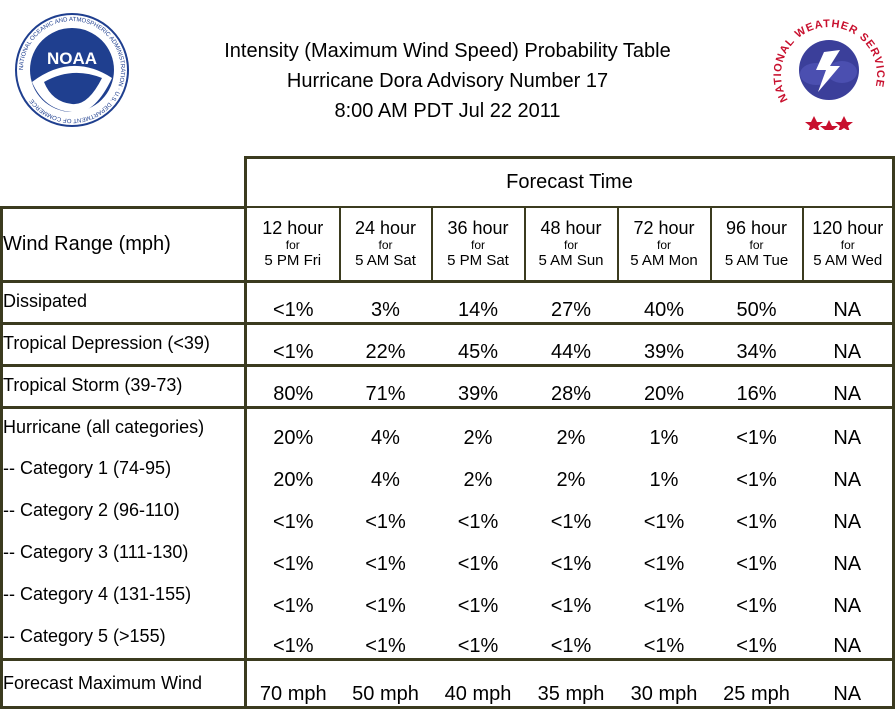  Describe the element at coordinates (664, 228) in the screenshot. I see `column-hour: 72 hour` at that location.